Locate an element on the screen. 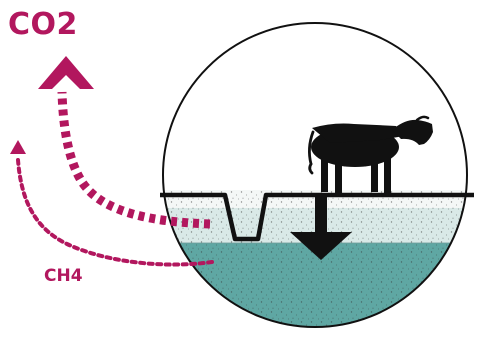 This screenshot has height=343, width=479. arrow-down-icon is located at coordinates (321, 228).